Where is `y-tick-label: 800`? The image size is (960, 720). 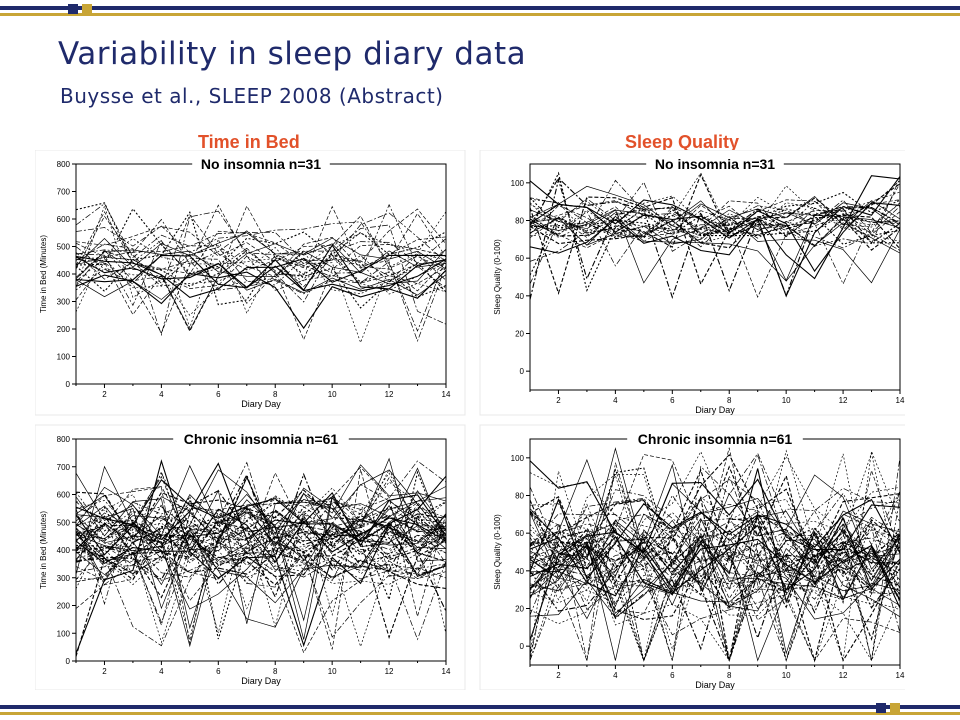
y-tick-label: 800 is located at coordinates (64, 439).